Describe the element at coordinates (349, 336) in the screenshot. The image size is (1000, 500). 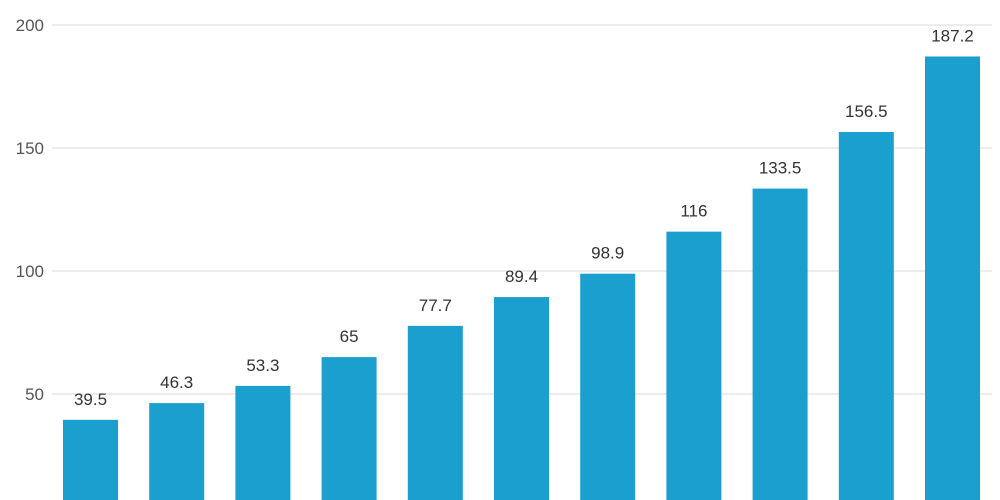
I see `bar-value-label: 65` at that location.